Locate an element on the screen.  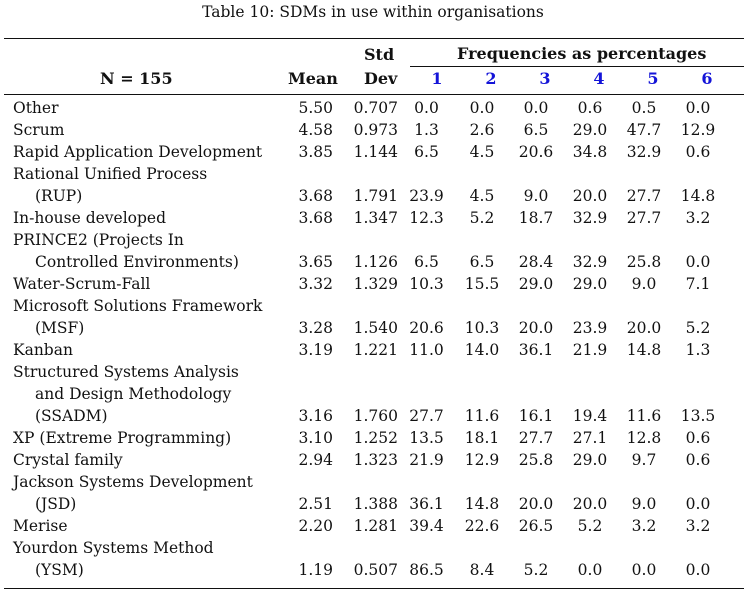
method-name-text: In-house developed is located at coordinates (90, 218).